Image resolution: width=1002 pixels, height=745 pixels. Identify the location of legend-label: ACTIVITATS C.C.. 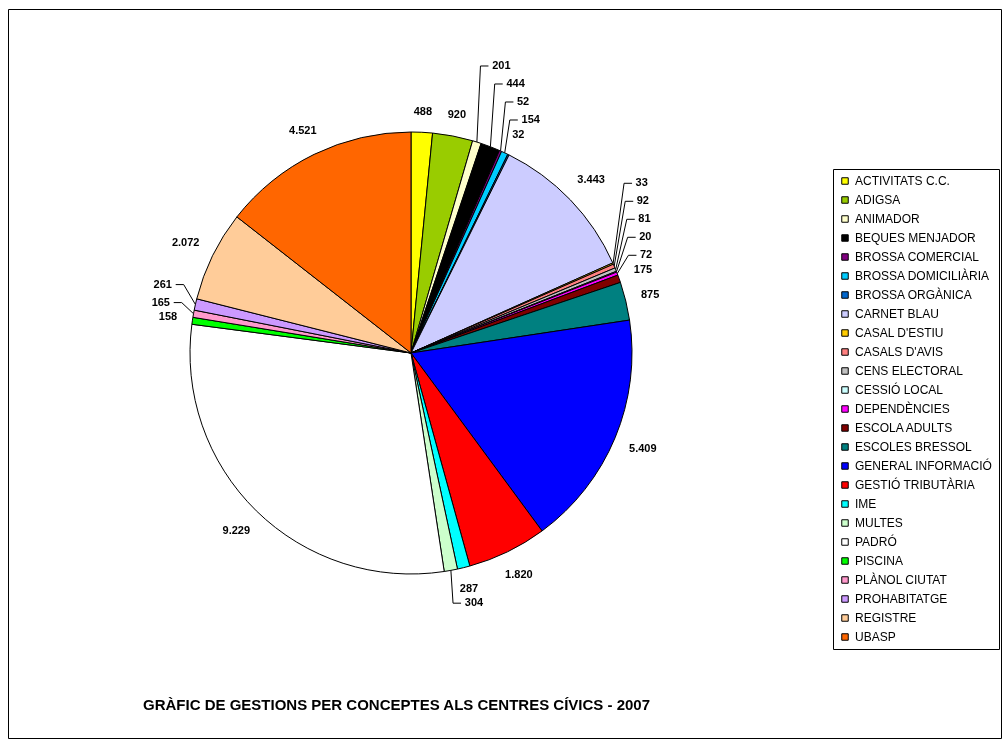
(902, 181).